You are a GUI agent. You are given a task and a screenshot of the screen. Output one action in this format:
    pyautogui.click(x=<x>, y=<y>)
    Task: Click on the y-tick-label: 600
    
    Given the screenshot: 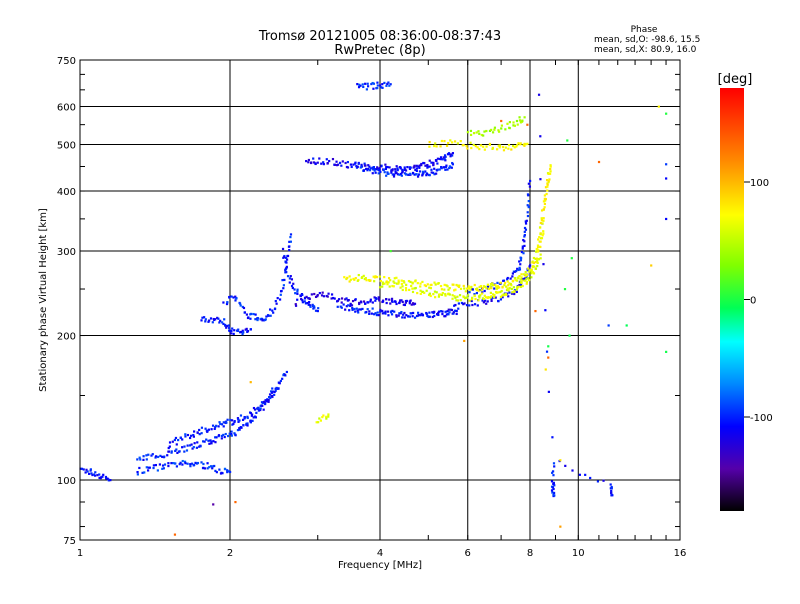 What is the action you would take?
    pyautogui.click(x=66, y=108)
    